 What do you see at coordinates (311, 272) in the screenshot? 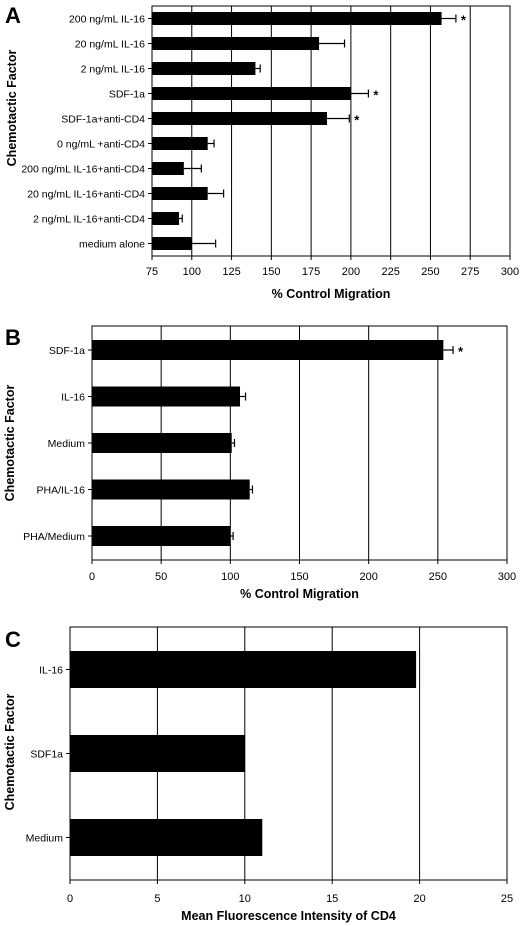
I see `x-tick-label: 175` at bounding box center [311, 272].